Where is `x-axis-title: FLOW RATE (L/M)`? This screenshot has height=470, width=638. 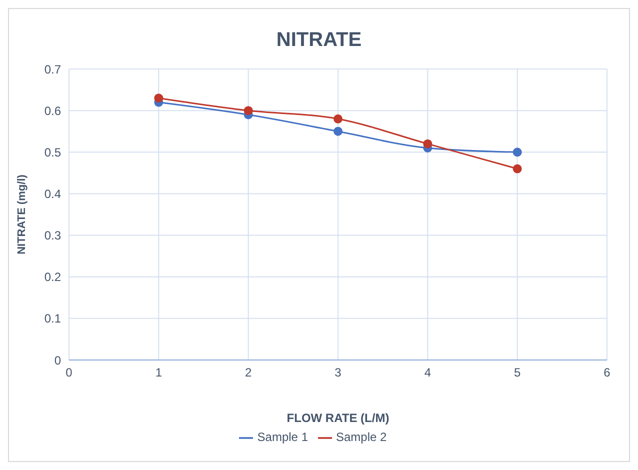 x-axis-title: FLOW RATE (L/M) is located at coordinates (338, 418).